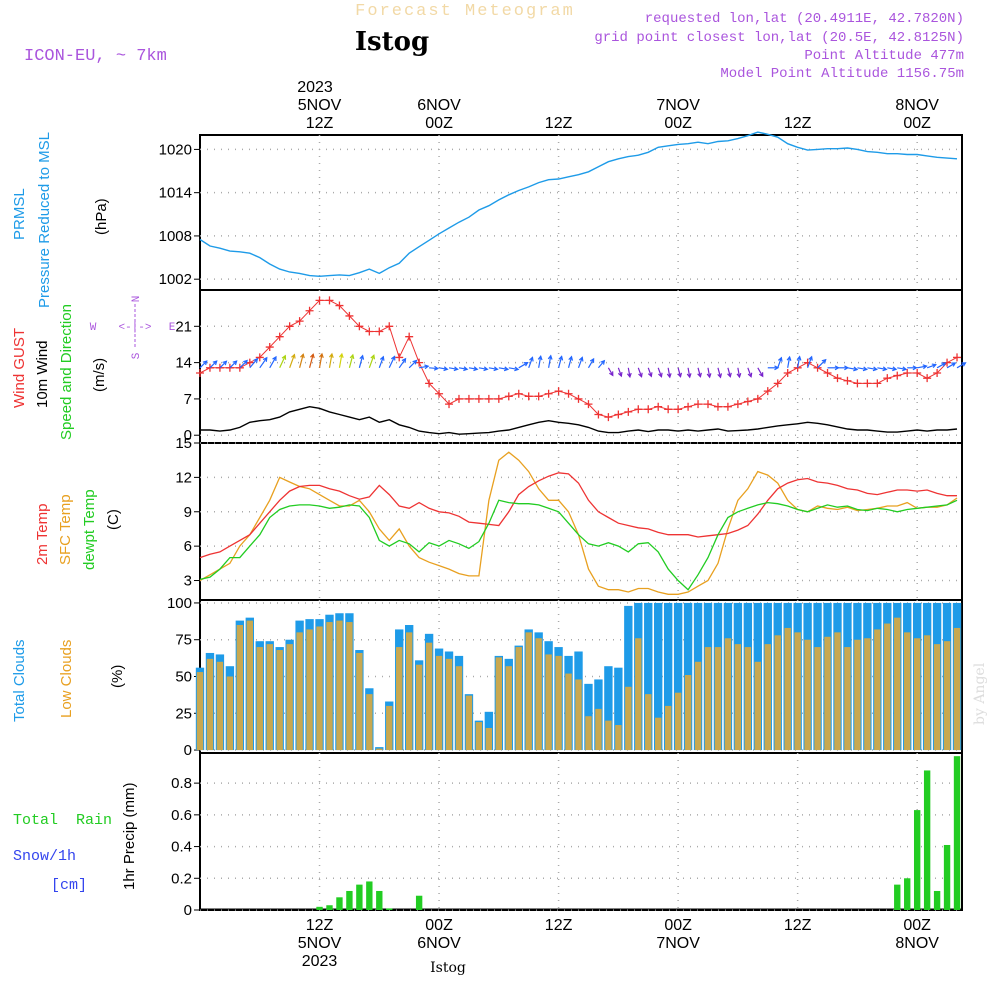  Describe the element at coordinates (578, 515) in the screenshot. I see `temp-2m-line` at that location.